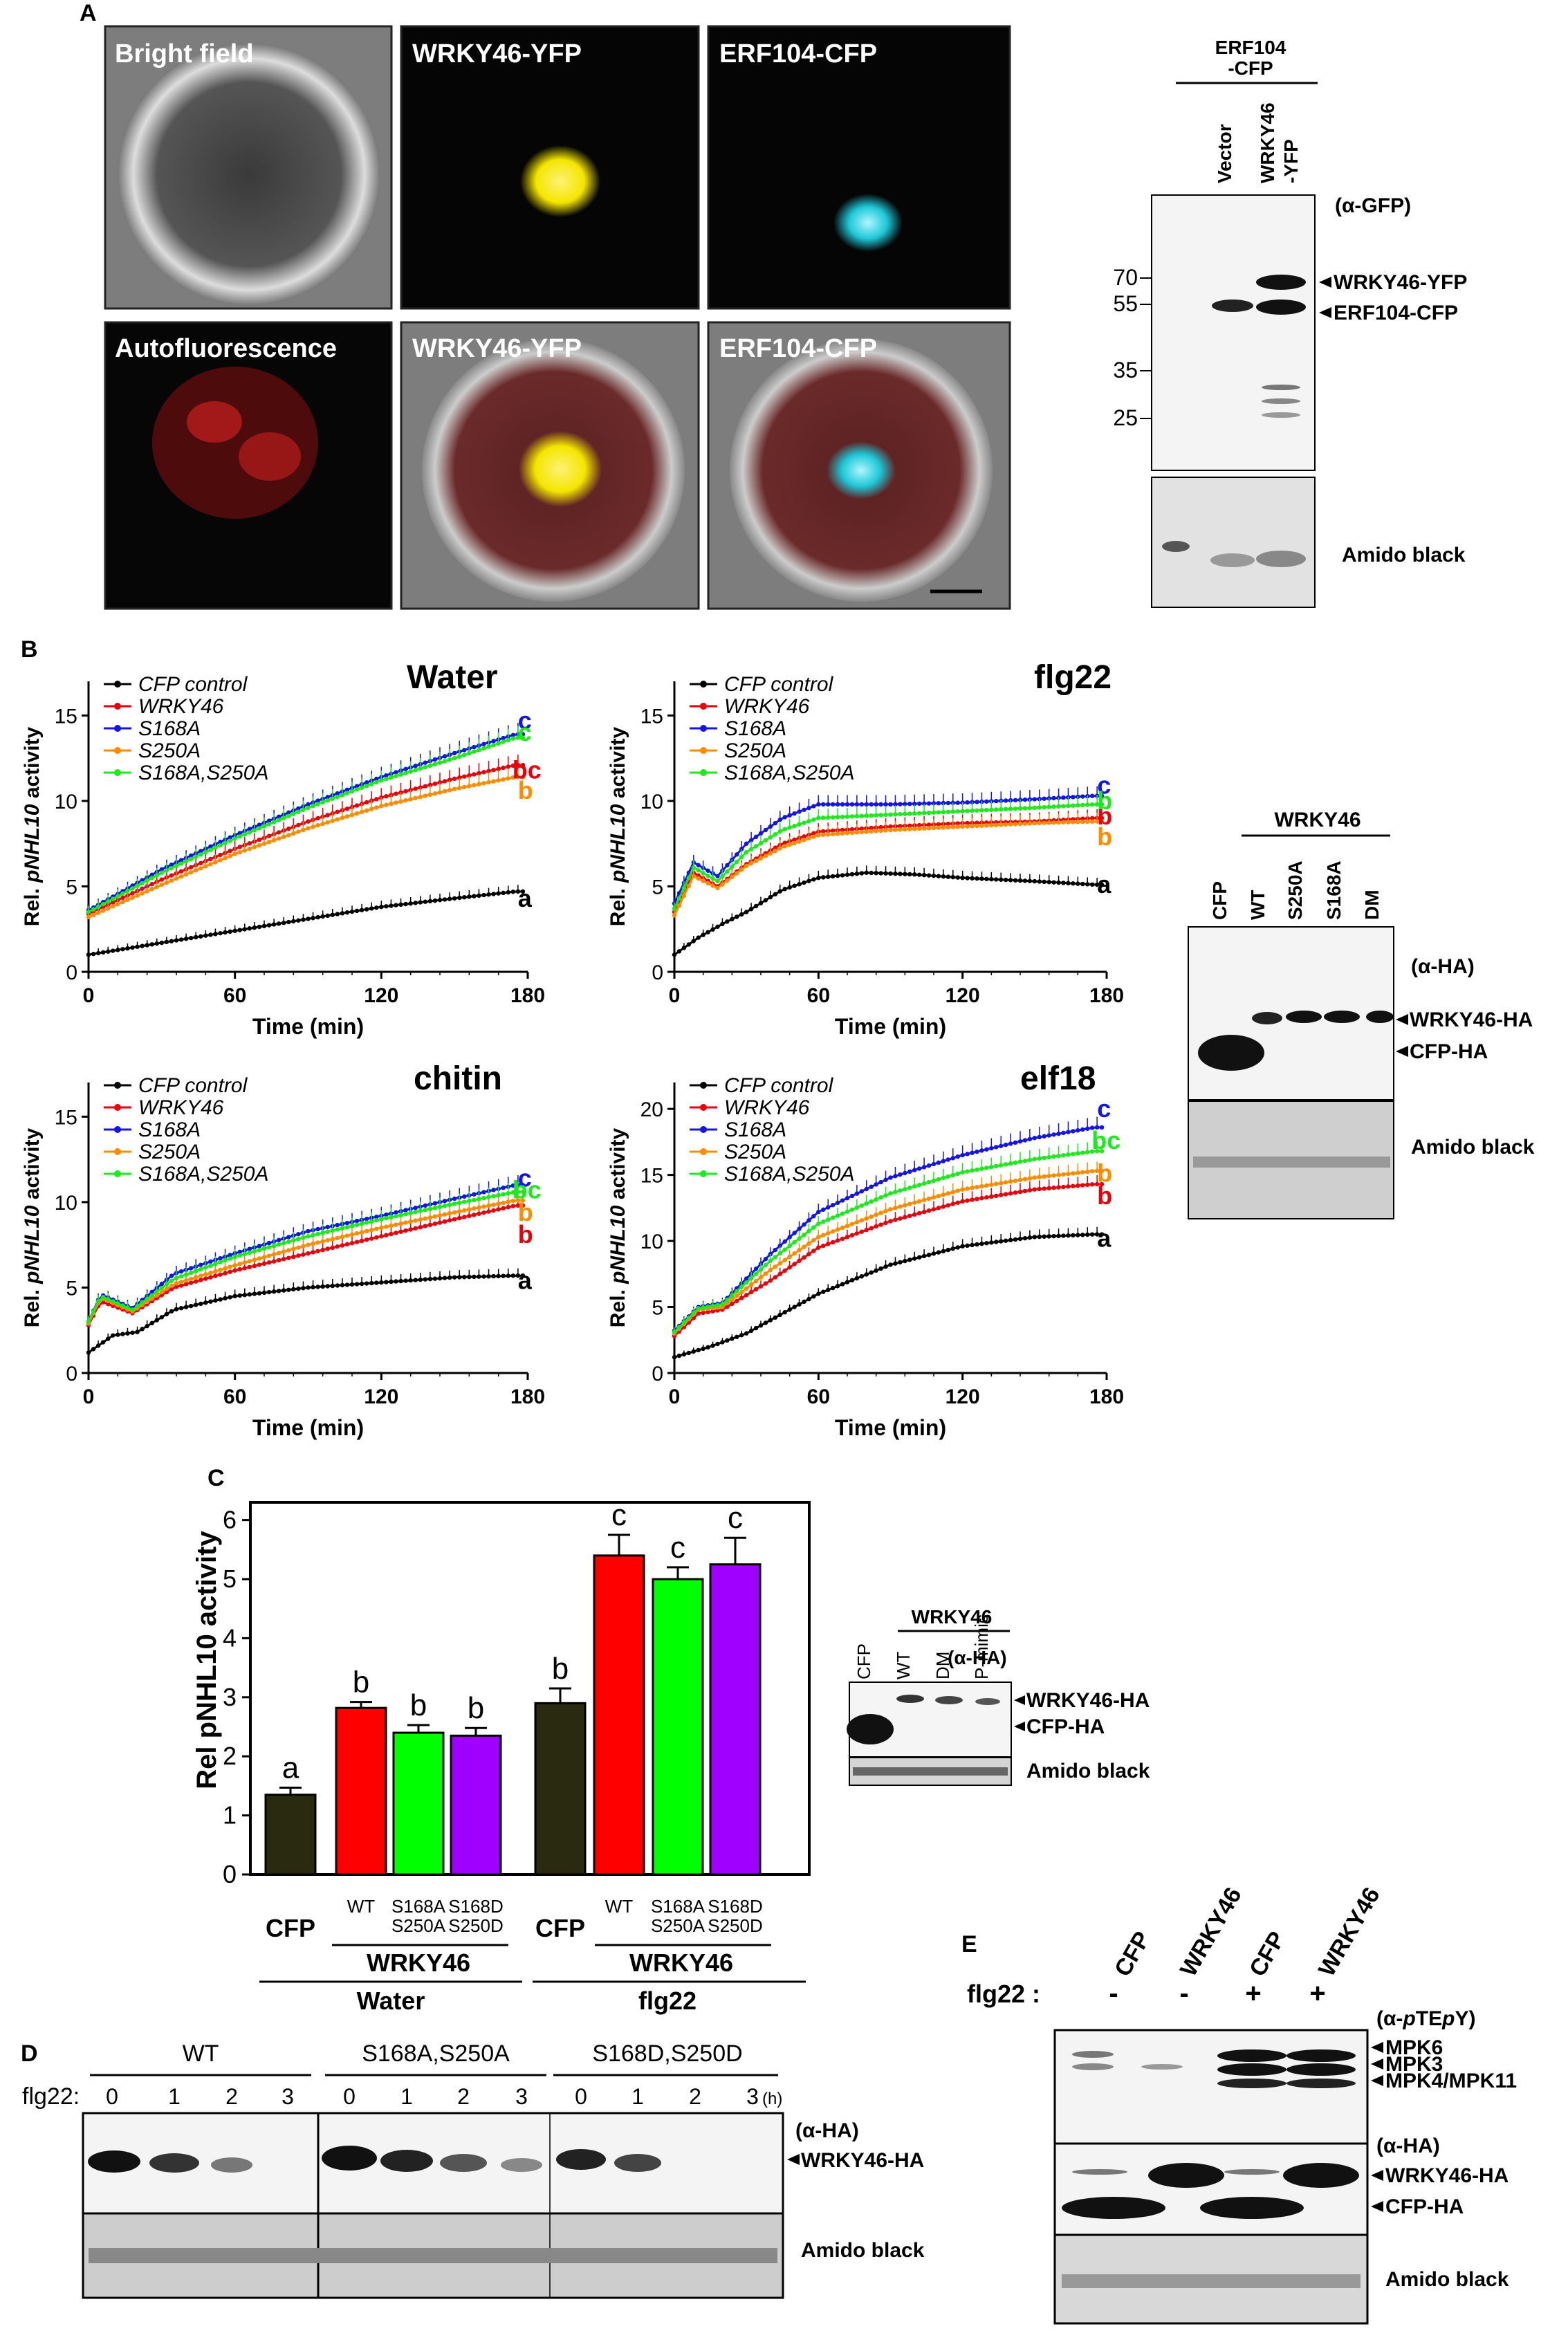 This screenshot has height=2331, width=1568. I want to click on x-tick-label: 0, so click(89, 1396).